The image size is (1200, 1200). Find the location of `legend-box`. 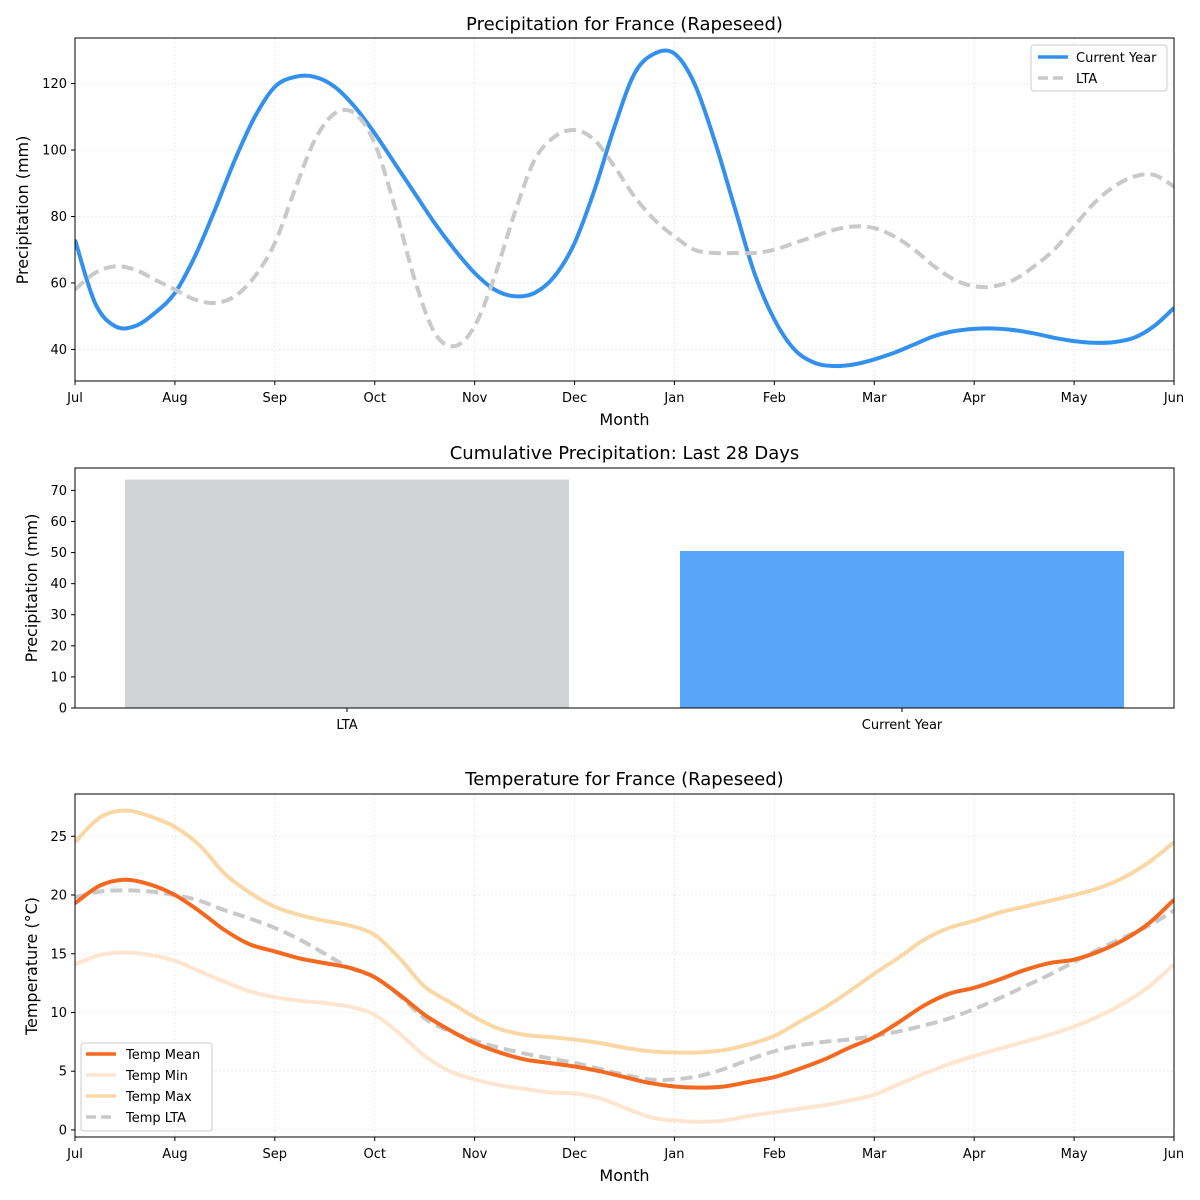

legend-box is located at coordinates (146, 1087).